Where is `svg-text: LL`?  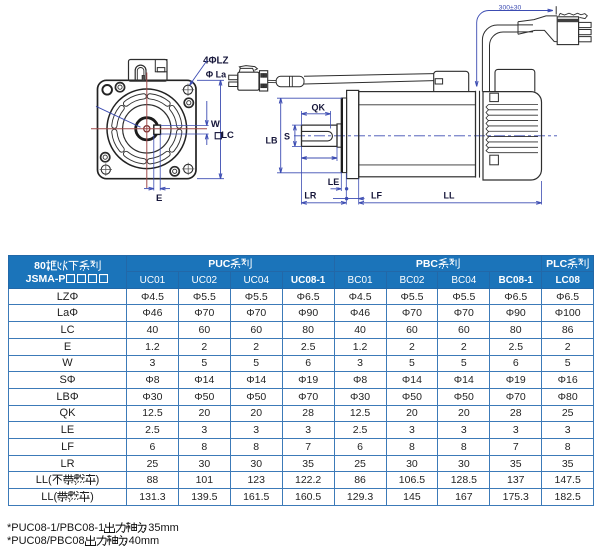 svg-text: LL is located at coordinates (449, 196).